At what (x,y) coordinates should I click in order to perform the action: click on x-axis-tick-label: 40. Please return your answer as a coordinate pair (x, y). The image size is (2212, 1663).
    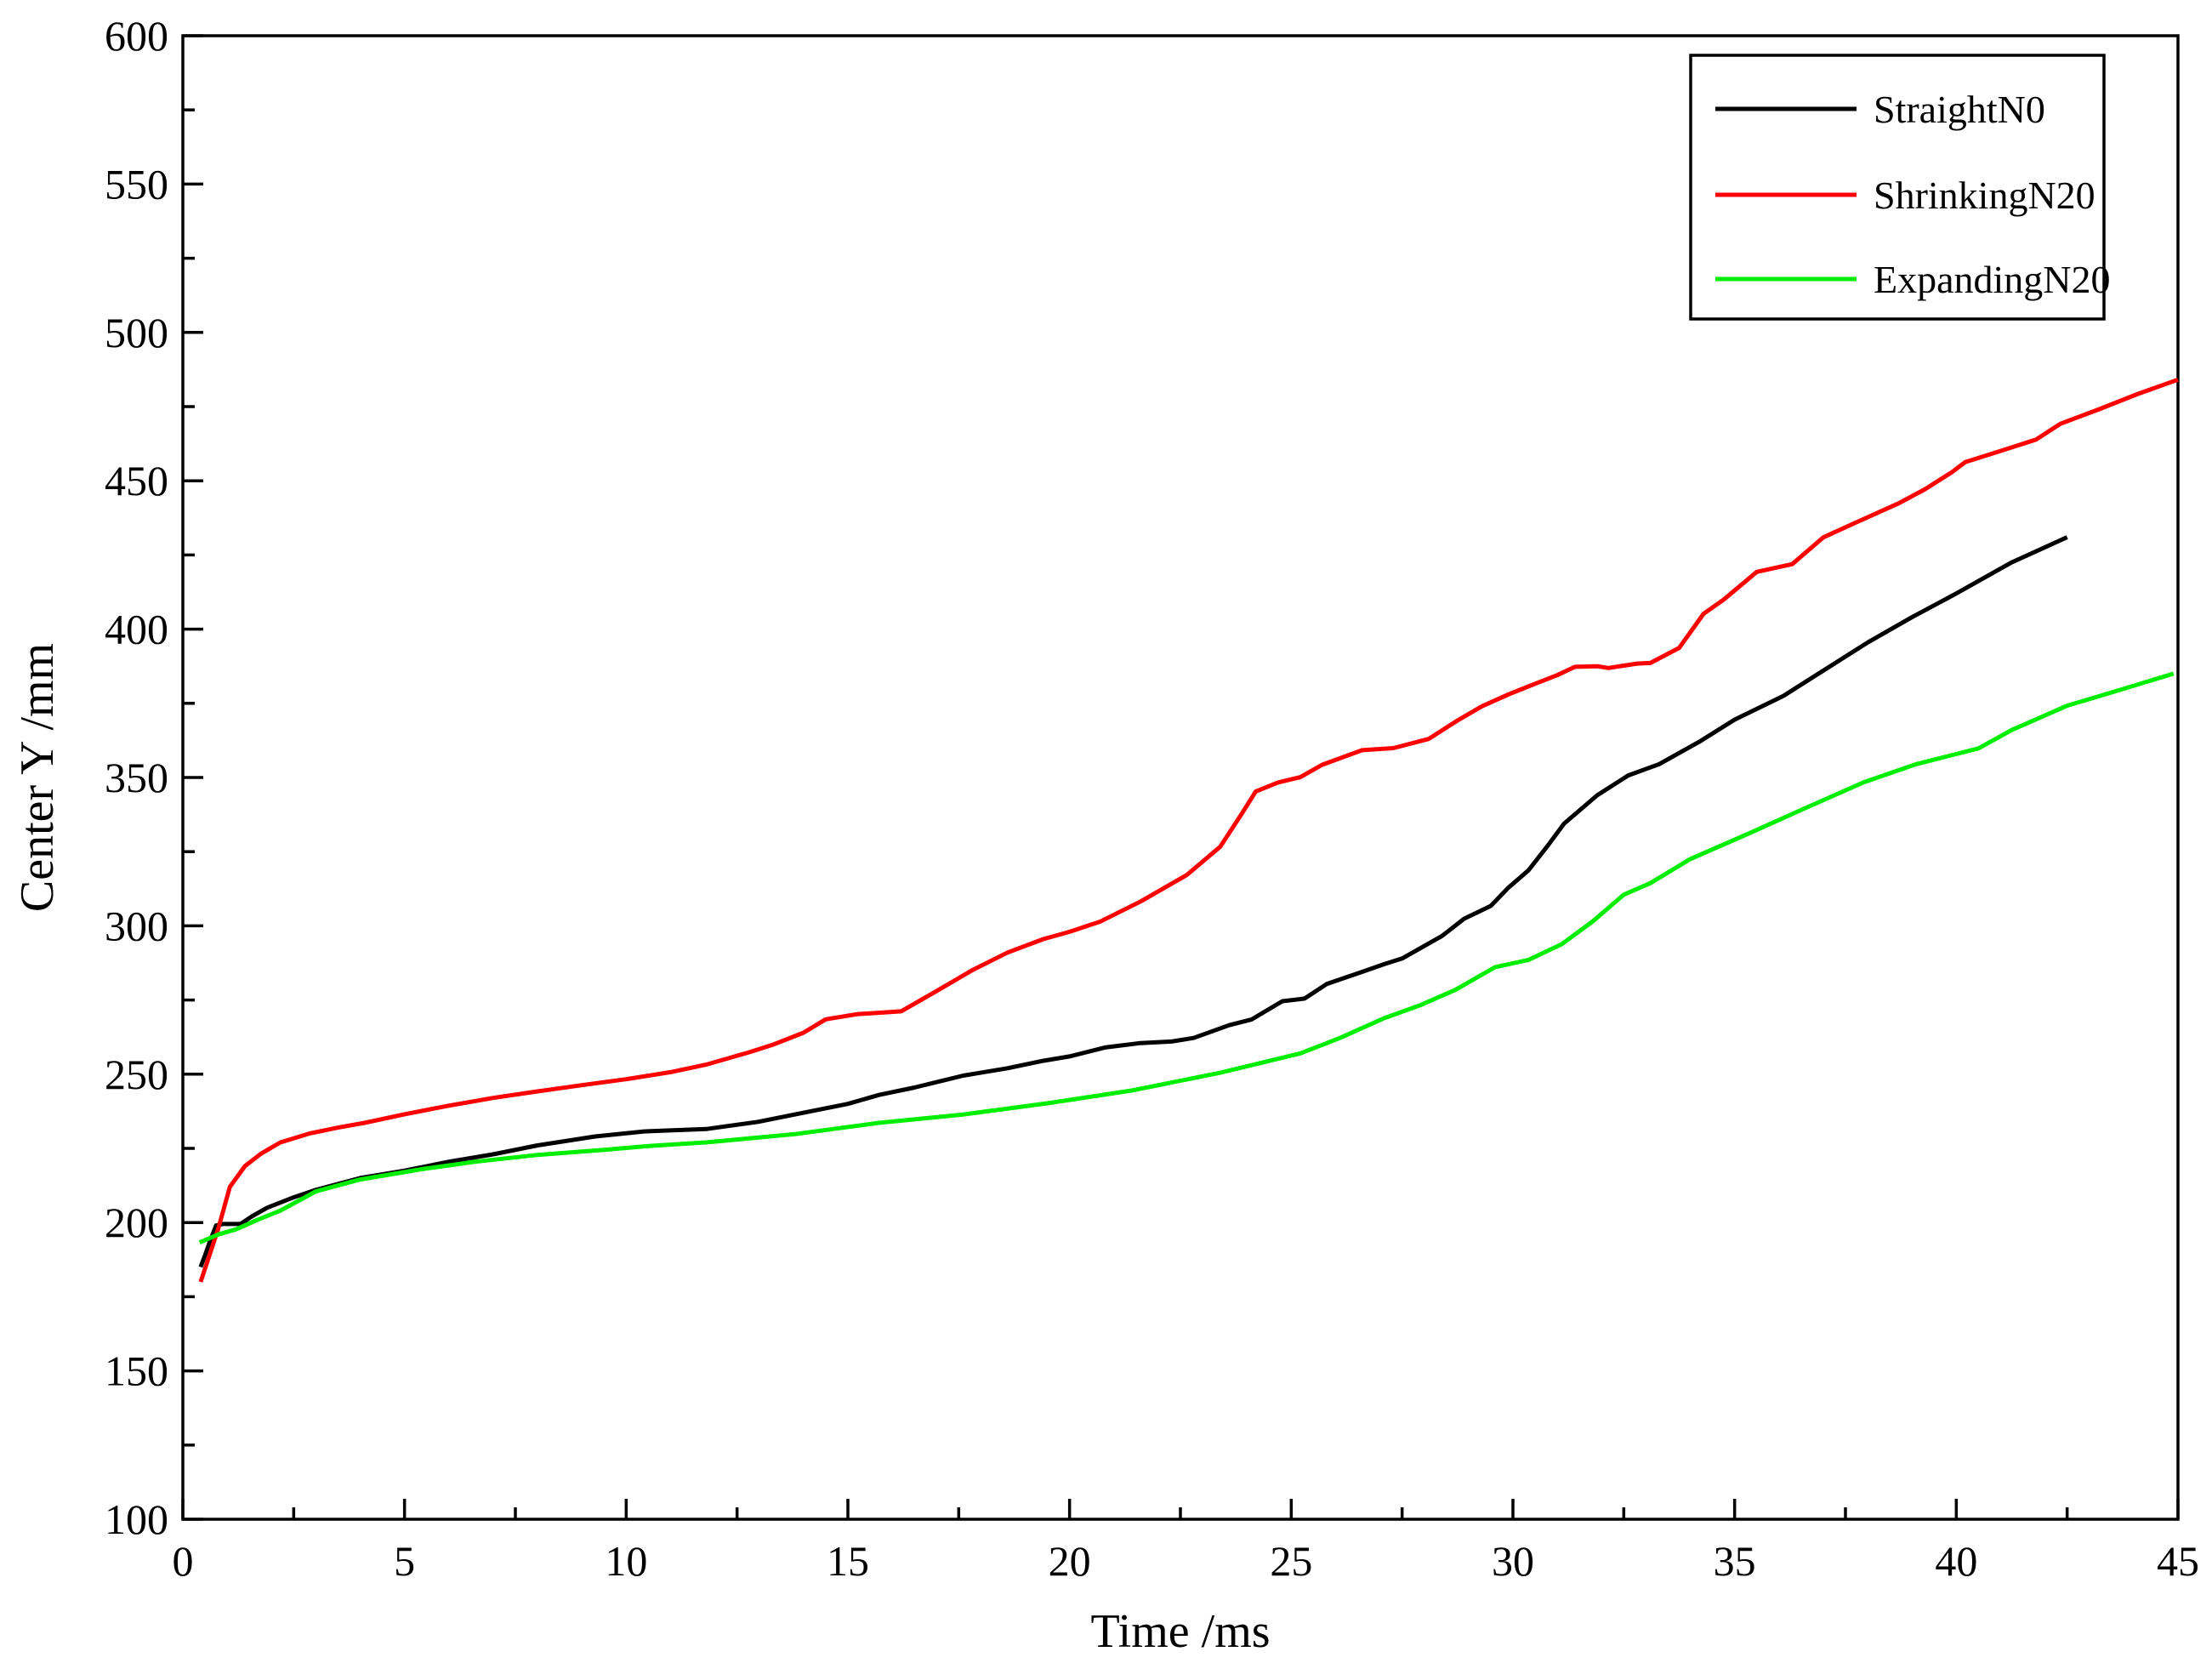
    Looking at the image, I should click on (1956, 1561).